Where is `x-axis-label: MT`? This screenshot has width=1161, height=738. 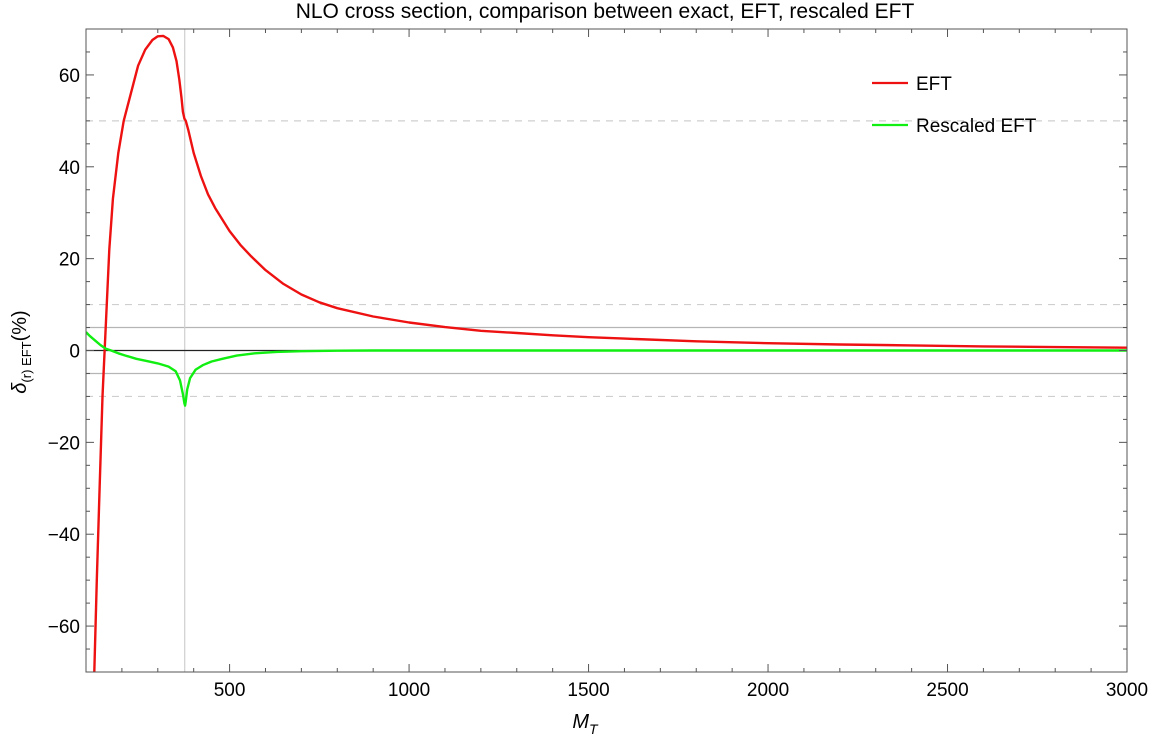
x-axis-label: MT is located at coordinates (585, 724).